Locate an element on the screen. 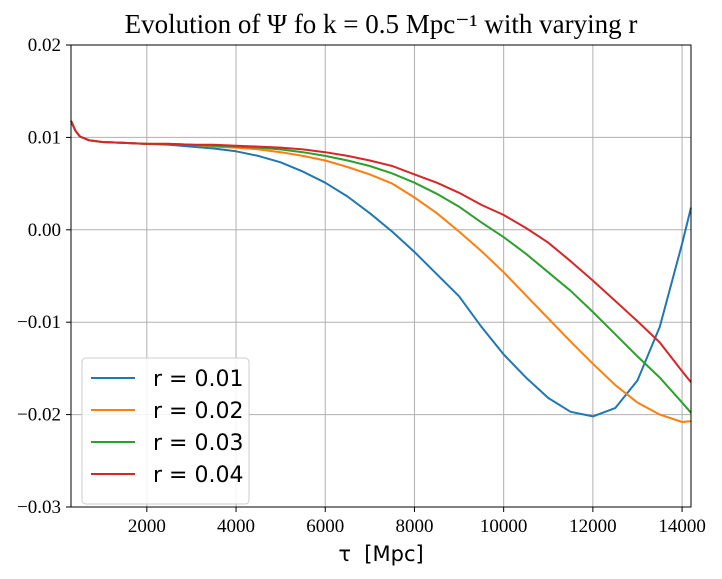 This screenshot has height=579, width=722. legend-label: r = 0.01 is located at coordinates (198, 379).